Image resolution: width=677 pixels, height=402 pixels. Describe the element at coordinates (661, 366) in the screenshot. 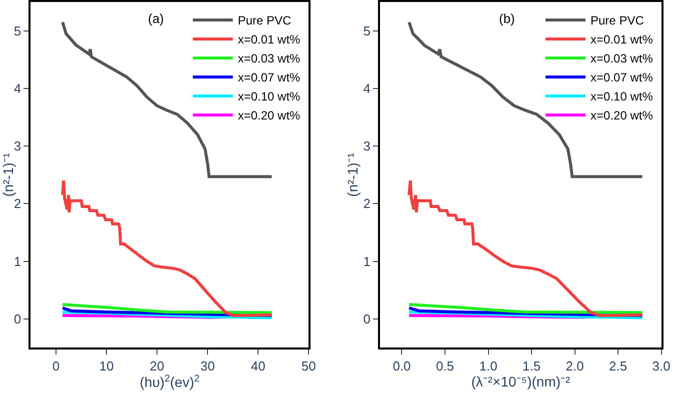

I see `x-tick-label: 3.0` at that location.